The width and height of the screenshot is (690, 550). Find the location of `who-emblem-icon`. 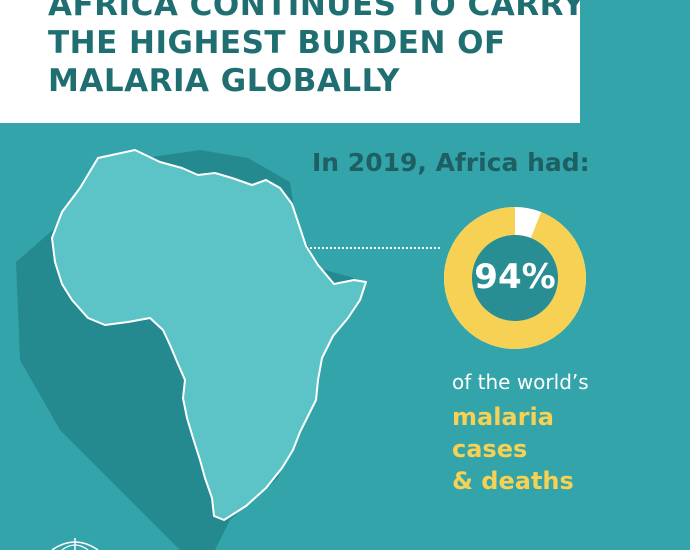

who-emblem-icon is located at coordinates (75, 544).